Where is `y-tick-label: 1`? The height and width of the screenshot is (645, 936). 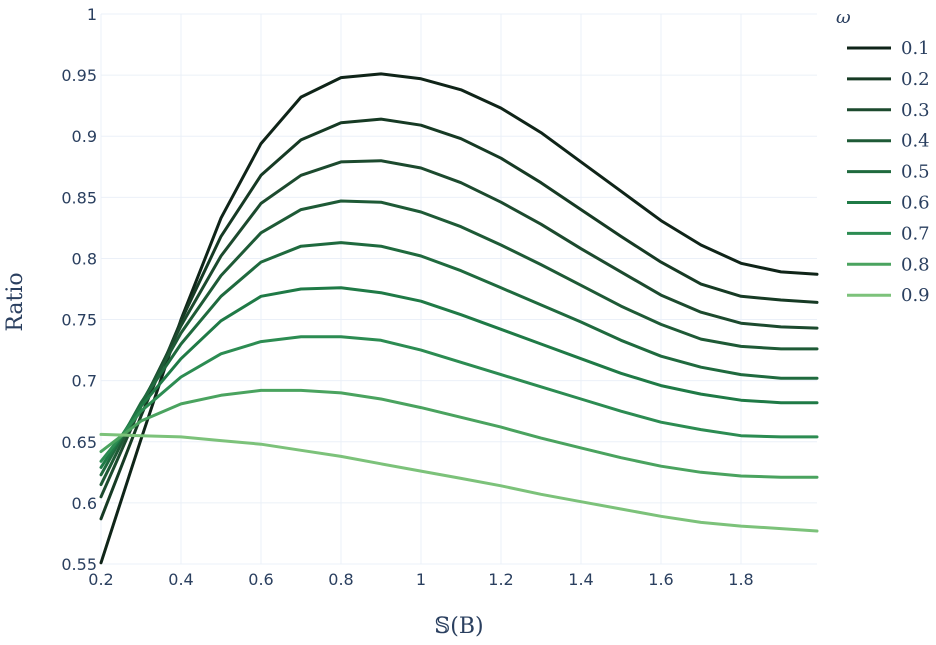 y-tick-label: 1 is located at coordinates (92, 14).